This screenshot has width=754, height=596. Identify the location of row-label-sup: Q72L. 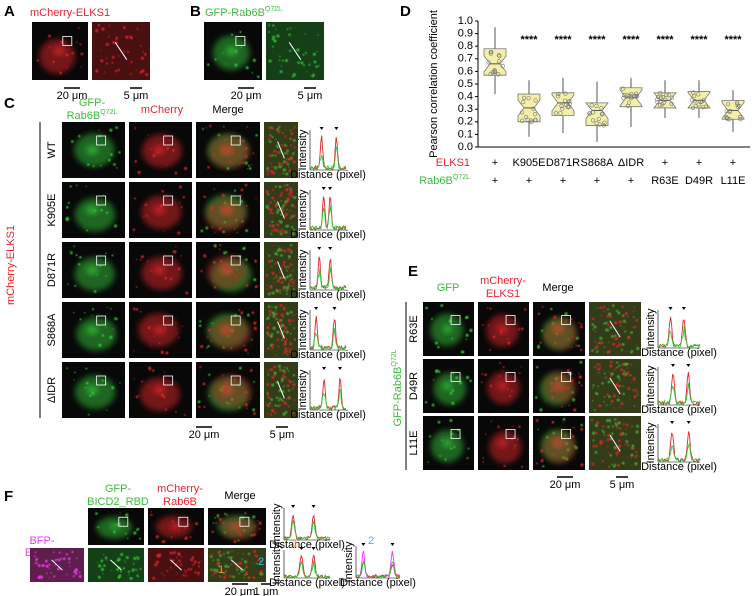
(461, 177).